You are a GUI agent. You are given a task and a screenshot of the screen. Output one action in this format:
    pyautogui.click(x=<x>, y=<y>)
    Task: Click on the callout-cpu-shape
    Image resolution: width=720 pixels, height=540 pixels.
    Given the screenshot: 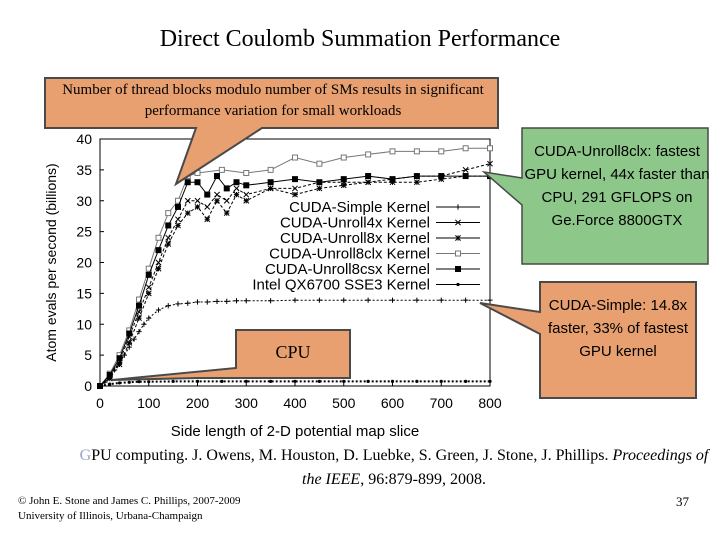 What is the action you would take?
    pyautogui.click(x=231, y=355)
    